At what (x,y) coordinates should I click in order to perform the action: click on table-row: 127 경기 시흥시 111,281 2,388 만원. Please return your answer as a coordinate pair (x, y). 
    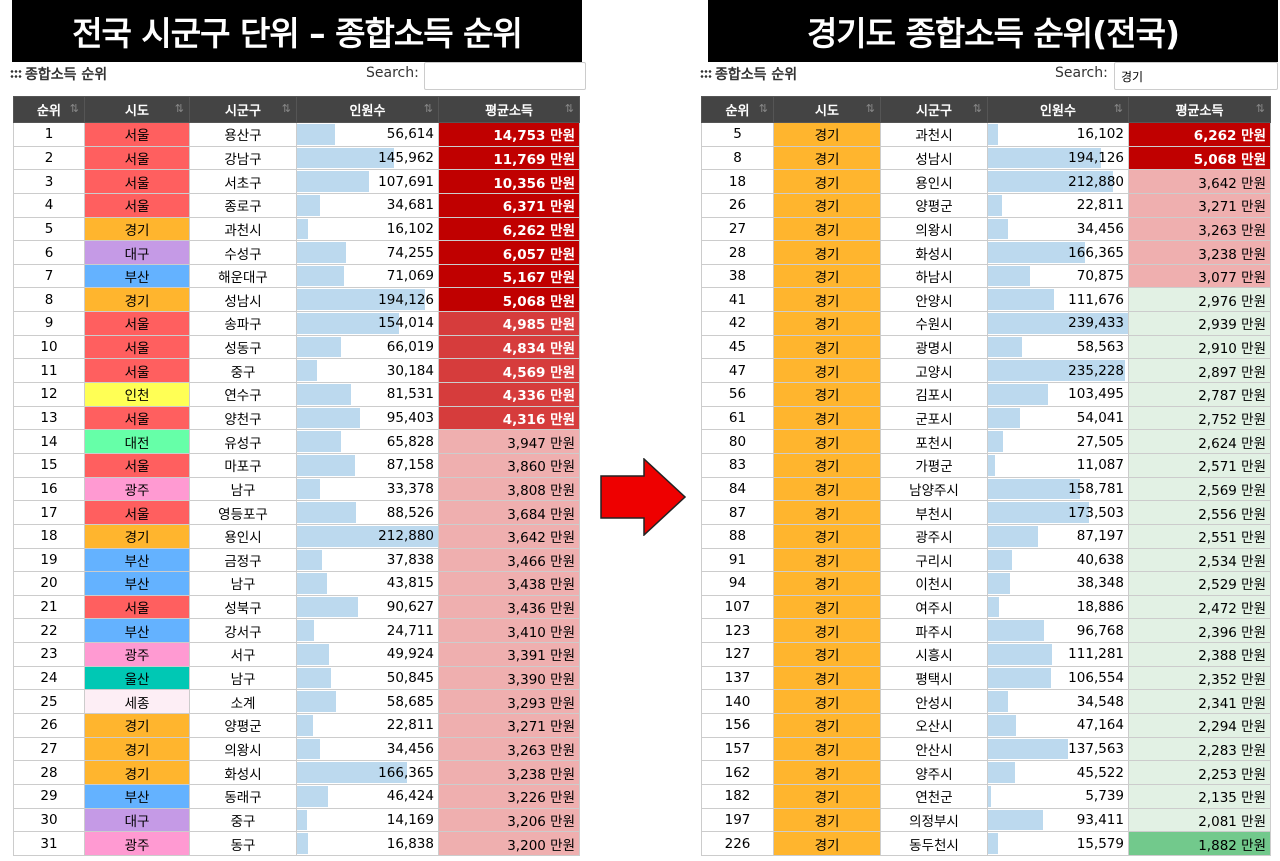
    Looking at the image, I should click on (986, 654).